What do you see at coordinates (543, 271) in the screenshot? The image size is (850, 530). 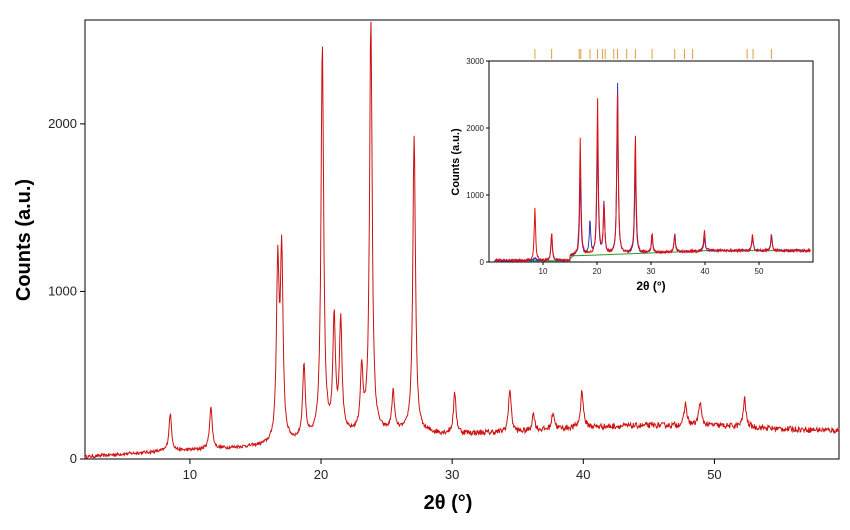 I see `inset-x-tick-label: 10` at bounding box center [543, 271].